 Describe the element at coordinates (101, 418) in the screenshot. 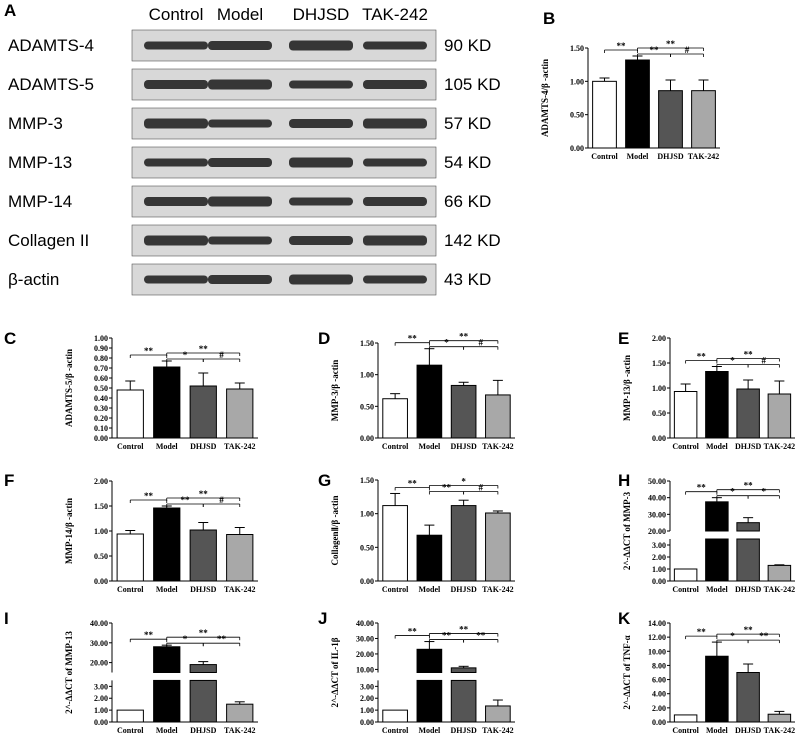

I see `y-tick-label: 0.20` at that location.